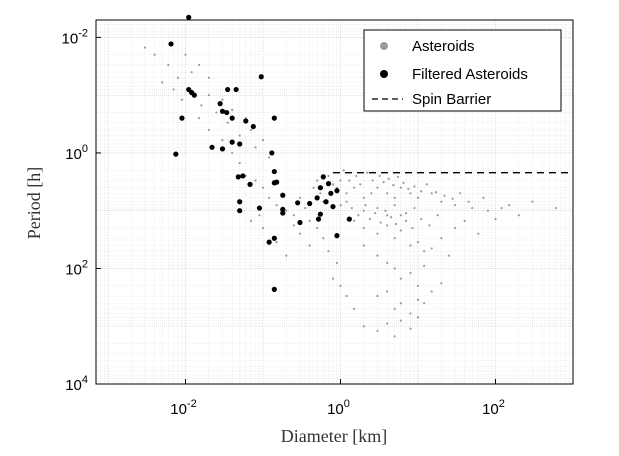 This screenshot has height=456, width=619. Describe the element at coordinates (75, 37) in the screenshot. I see `y-tick-label: 10⁻²` at that location.